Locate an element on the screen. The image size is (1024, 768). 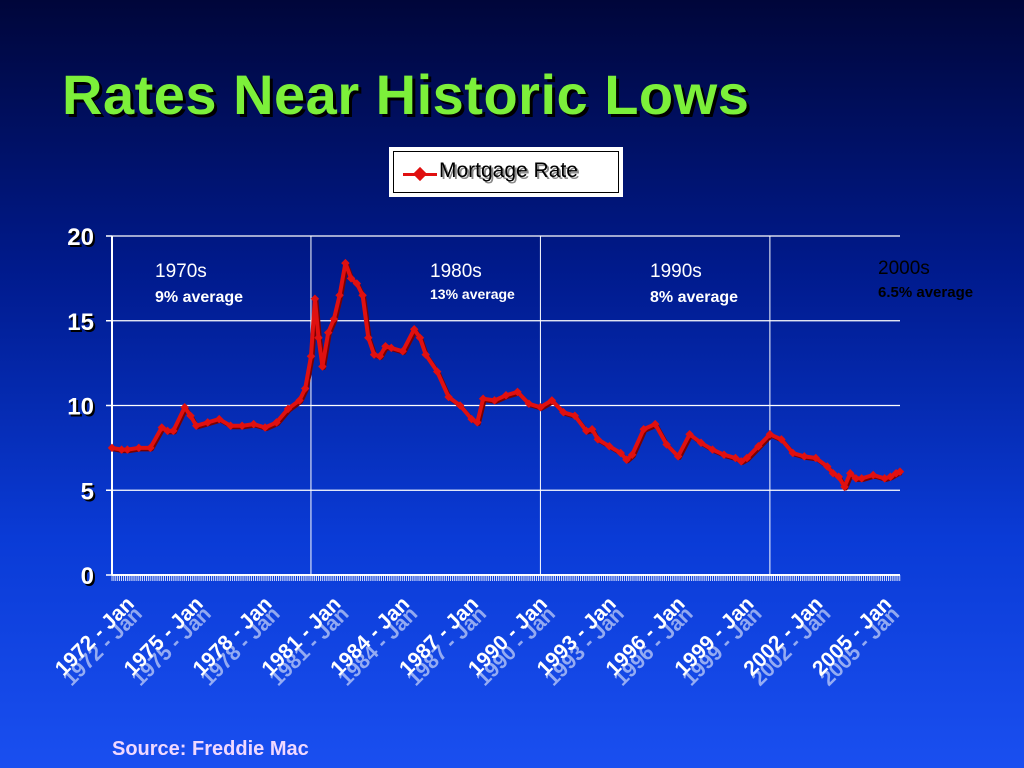
y-tick-label-shadow-5: 5 is located at coordinates (89, 493).